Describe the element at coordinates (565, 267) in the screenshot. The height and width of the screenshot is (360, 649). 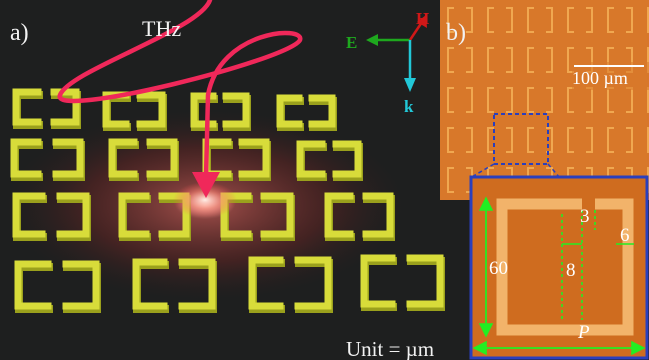
I see `split-ring` at that location.